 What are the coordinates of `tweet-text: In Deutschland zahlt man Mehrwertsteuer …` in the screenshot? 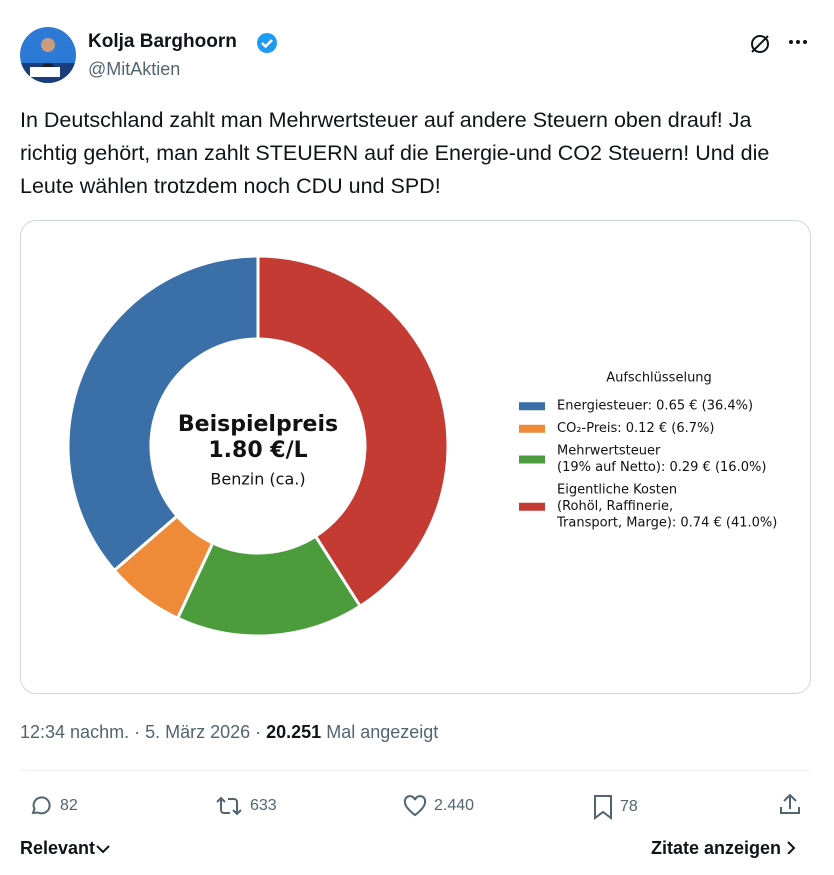 It's located at (395, 153).